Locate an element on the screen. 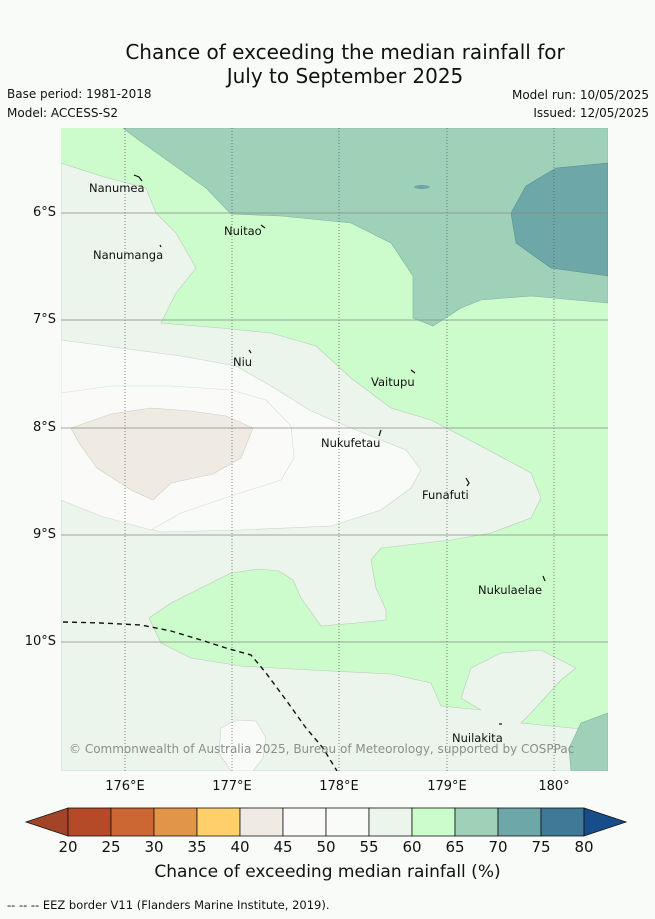 This screenshot has width=655, height=919. place-label: Nuitao is located at coordinates (243, 231).